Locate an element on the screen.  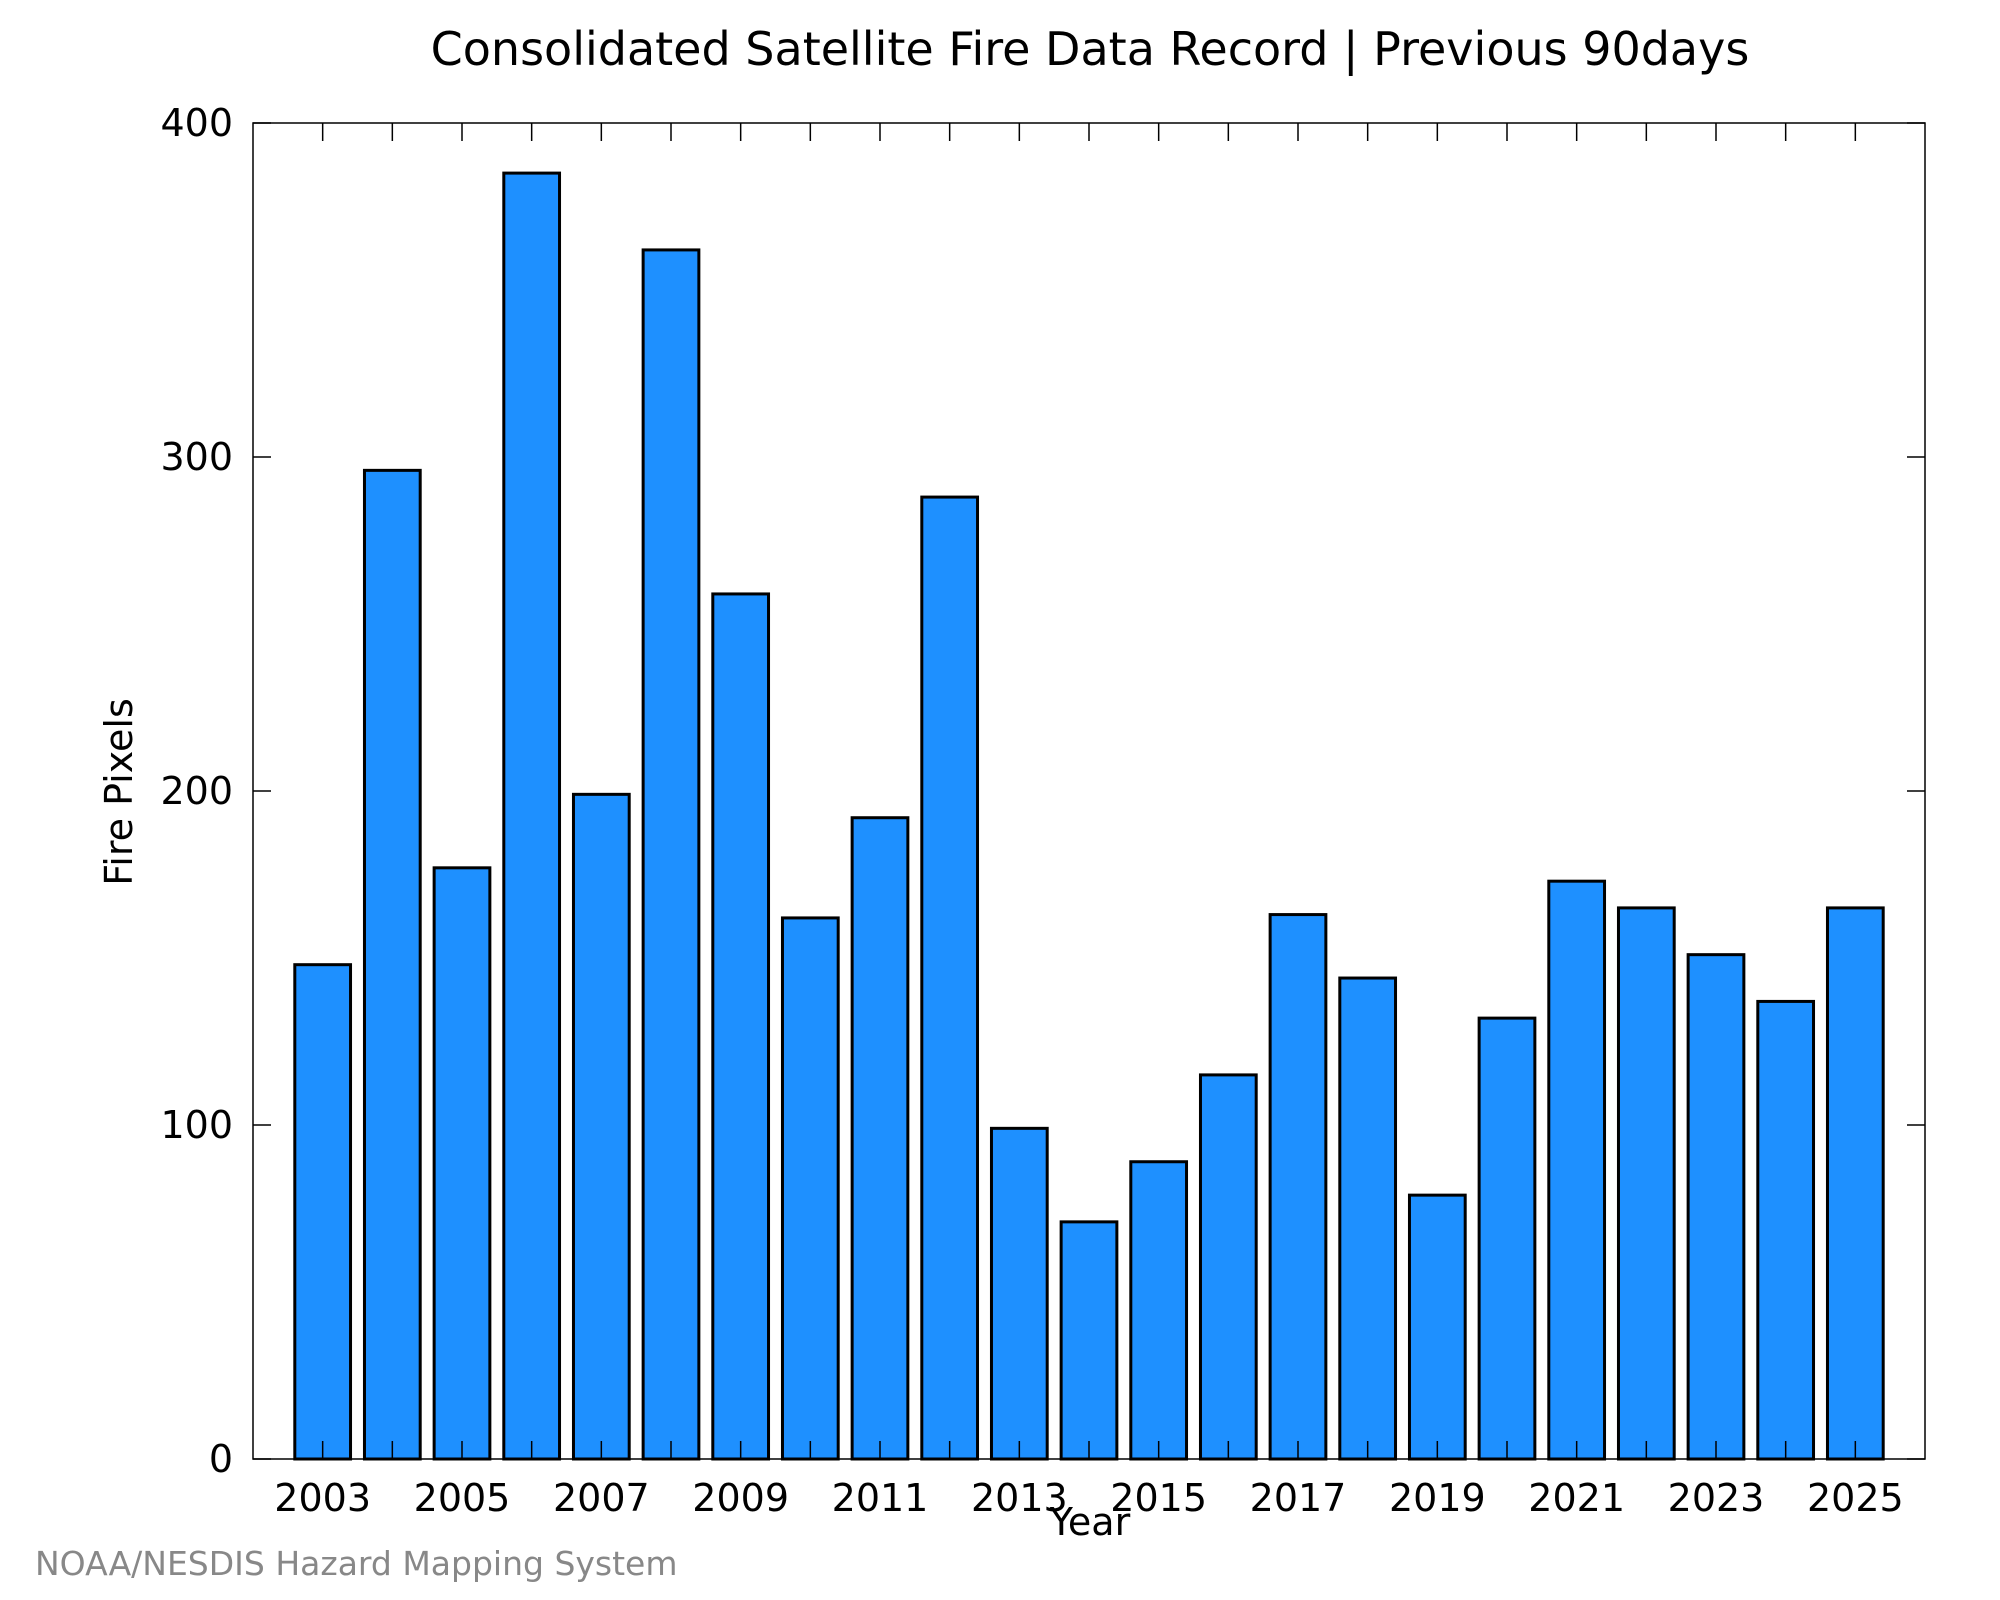
bar-2010 is located at coordinates (810, 1188).